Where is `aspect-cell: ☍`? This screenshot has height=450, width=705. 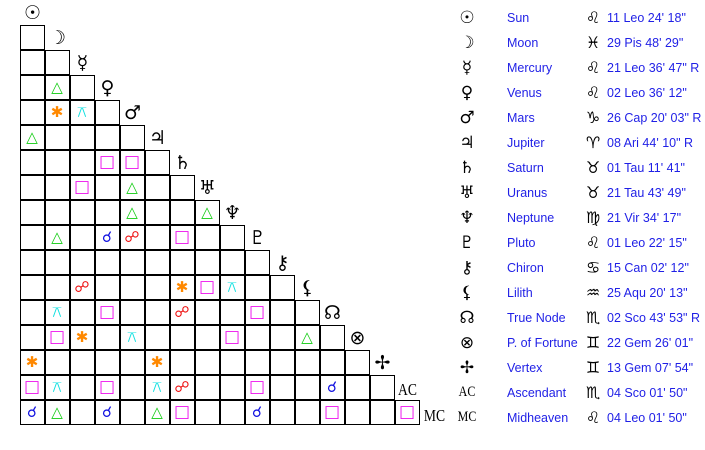
aspect-cell: ☍ is located at coordinates (182, 312).